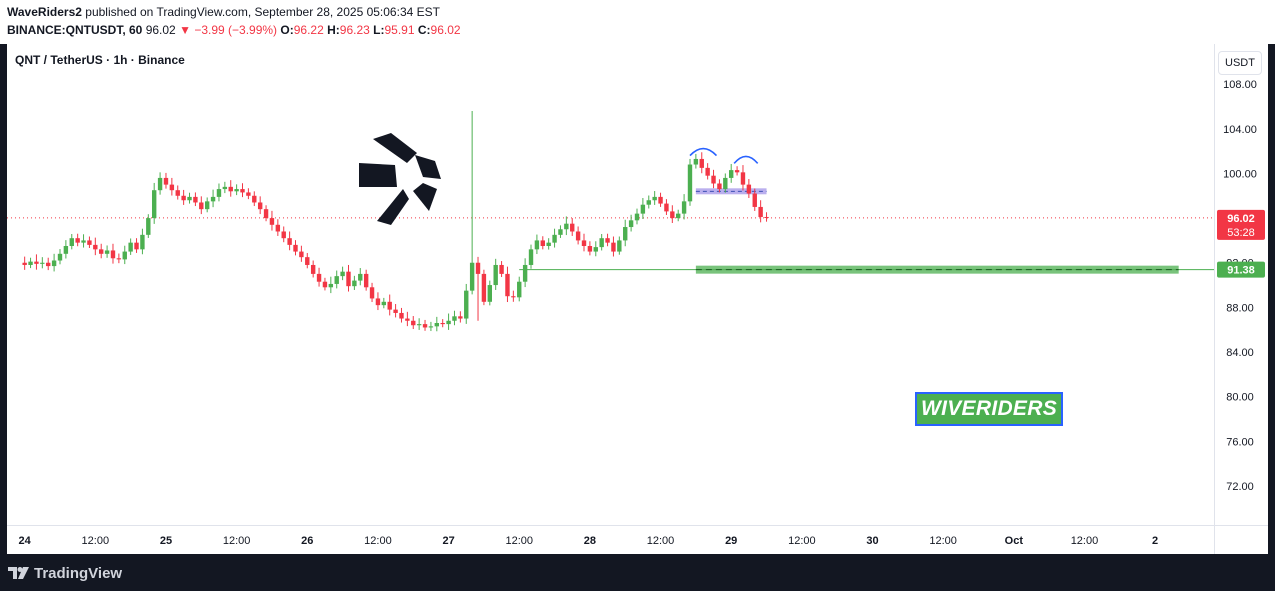 The image size is (1275, 591). Describe the element at coordinates (379, 30) in the screenshot. I see `low-label: L:` at that location.